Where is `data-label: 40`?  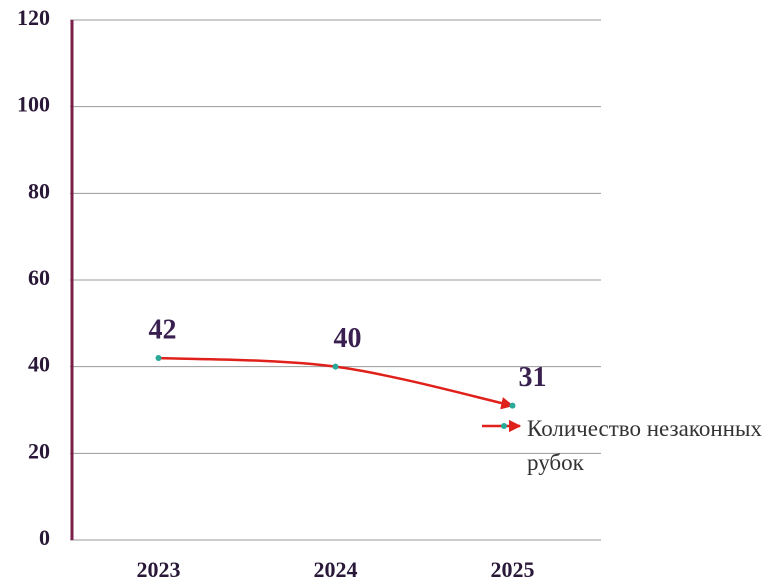
data-label: 40 is located at coordinates (348, 338).